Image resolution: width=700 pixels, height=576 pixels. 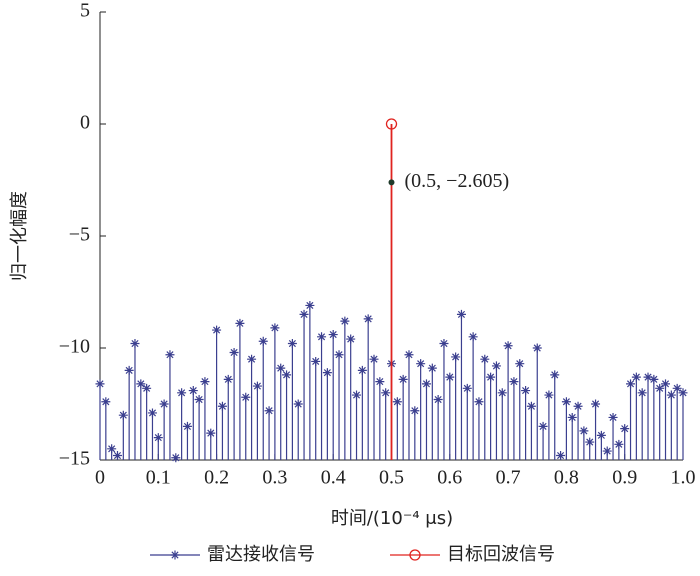 I want to click on legend-label: 目标回波信号, so click(x=501, y=554).